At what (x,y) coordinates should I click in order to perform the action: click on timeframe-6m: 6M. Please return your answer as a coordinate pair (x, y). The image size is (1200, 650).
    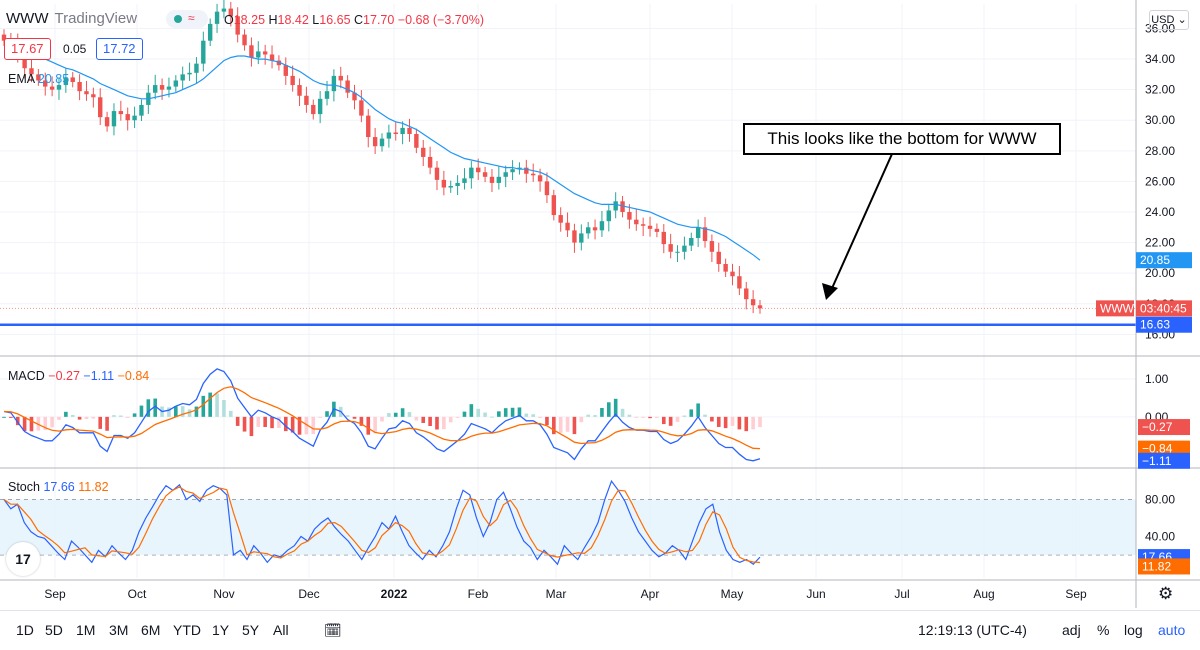
    Looking at the image, I should click on (151, 630).